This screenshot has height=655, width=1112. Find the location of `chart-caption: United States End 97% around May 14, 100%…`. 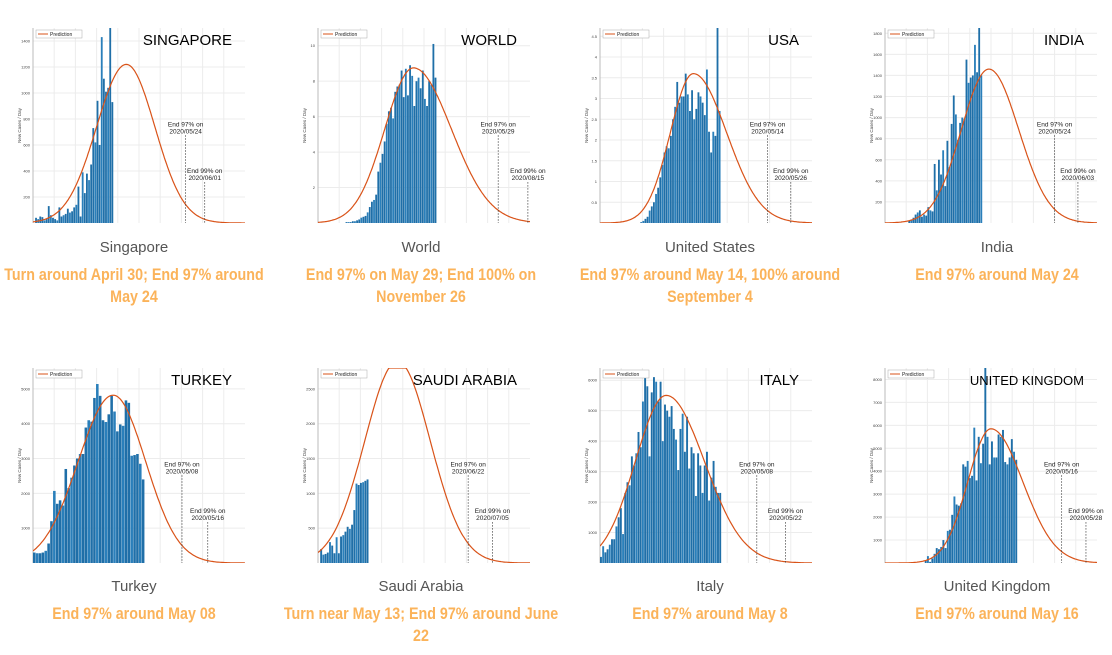

chart-caption: United States End 97% around May 14, 100%… is located at coordinates (710, 273).